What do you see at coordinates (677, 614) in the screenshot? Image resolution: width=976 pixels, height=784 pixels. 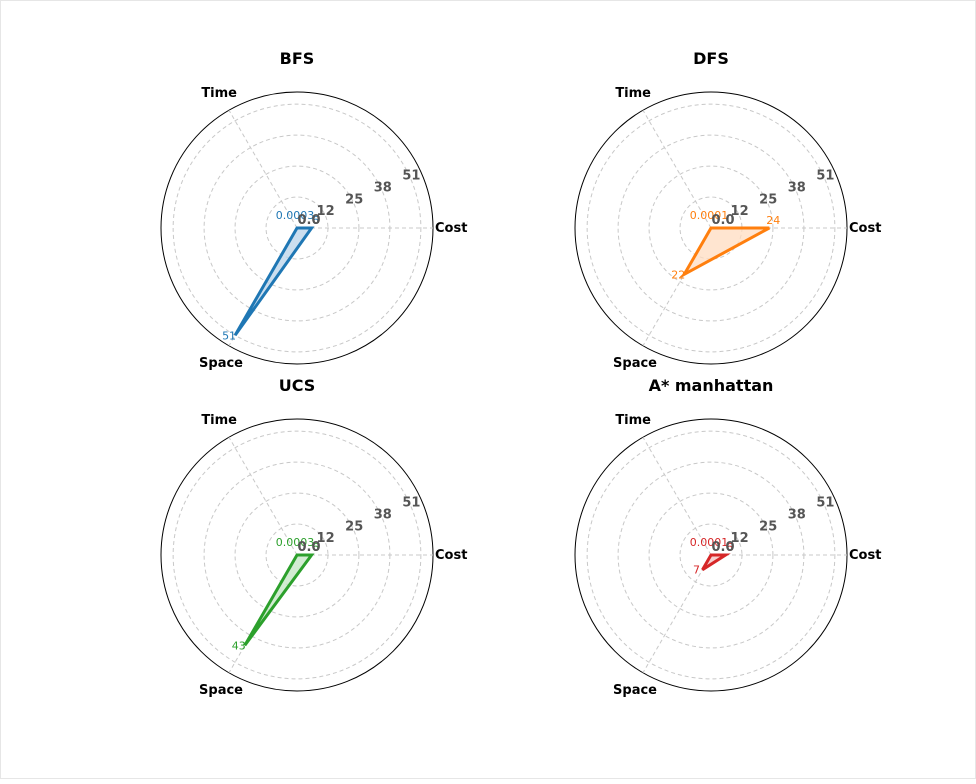 I see `spoke-space` at bounding box center [677, 614].